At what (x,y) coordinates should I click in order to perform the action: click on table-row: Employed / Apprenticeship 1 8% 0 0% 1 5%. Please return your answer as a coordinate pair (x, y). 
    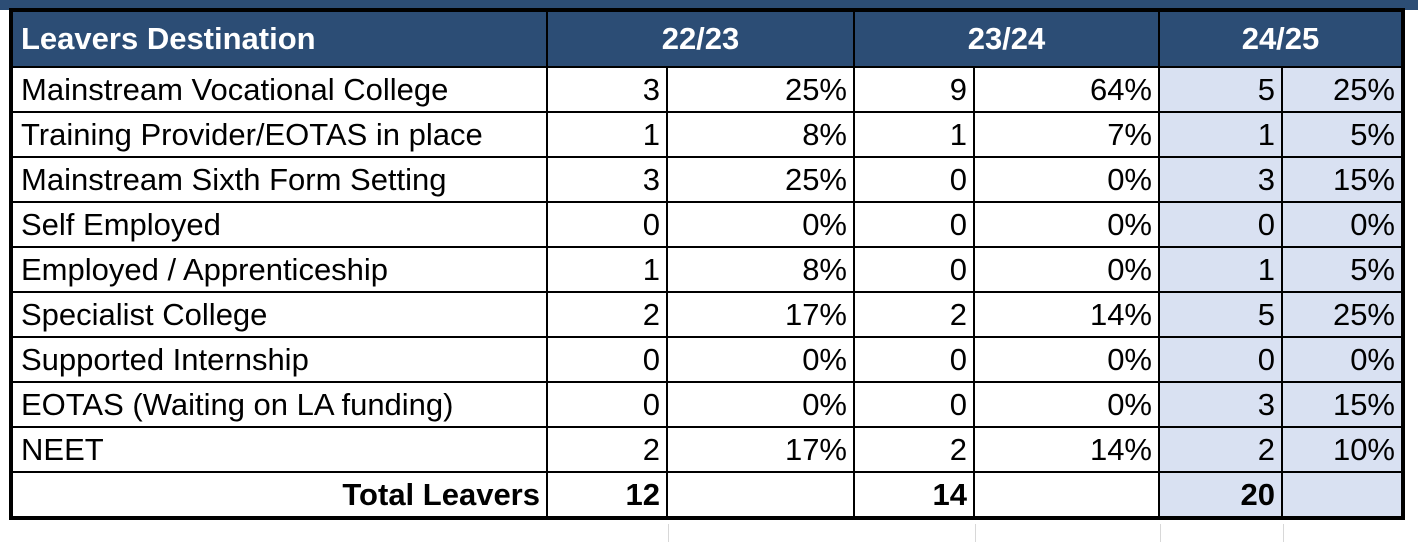
    Looking at the image, I should click on (707, 269).